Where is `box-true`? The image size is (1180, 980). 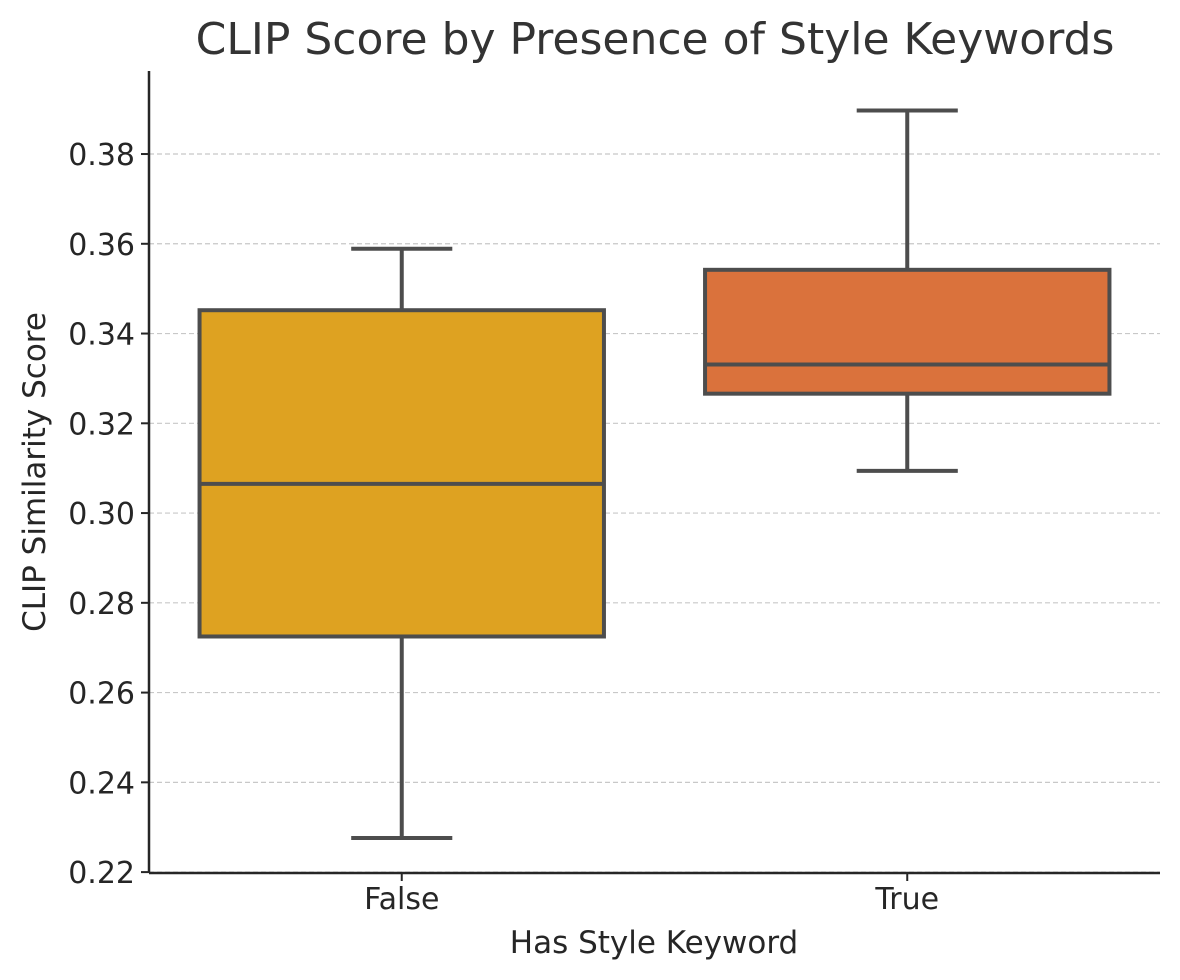 box-true is located at coordinates (907, 290).